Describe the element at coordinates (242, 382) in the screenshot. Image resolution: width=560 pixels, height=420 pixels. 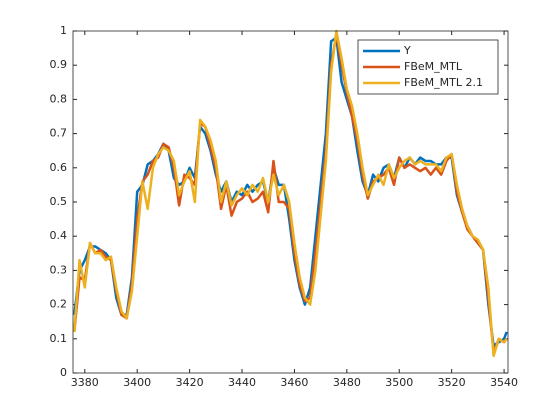
I see `x-tick-label: 3440` at that location.